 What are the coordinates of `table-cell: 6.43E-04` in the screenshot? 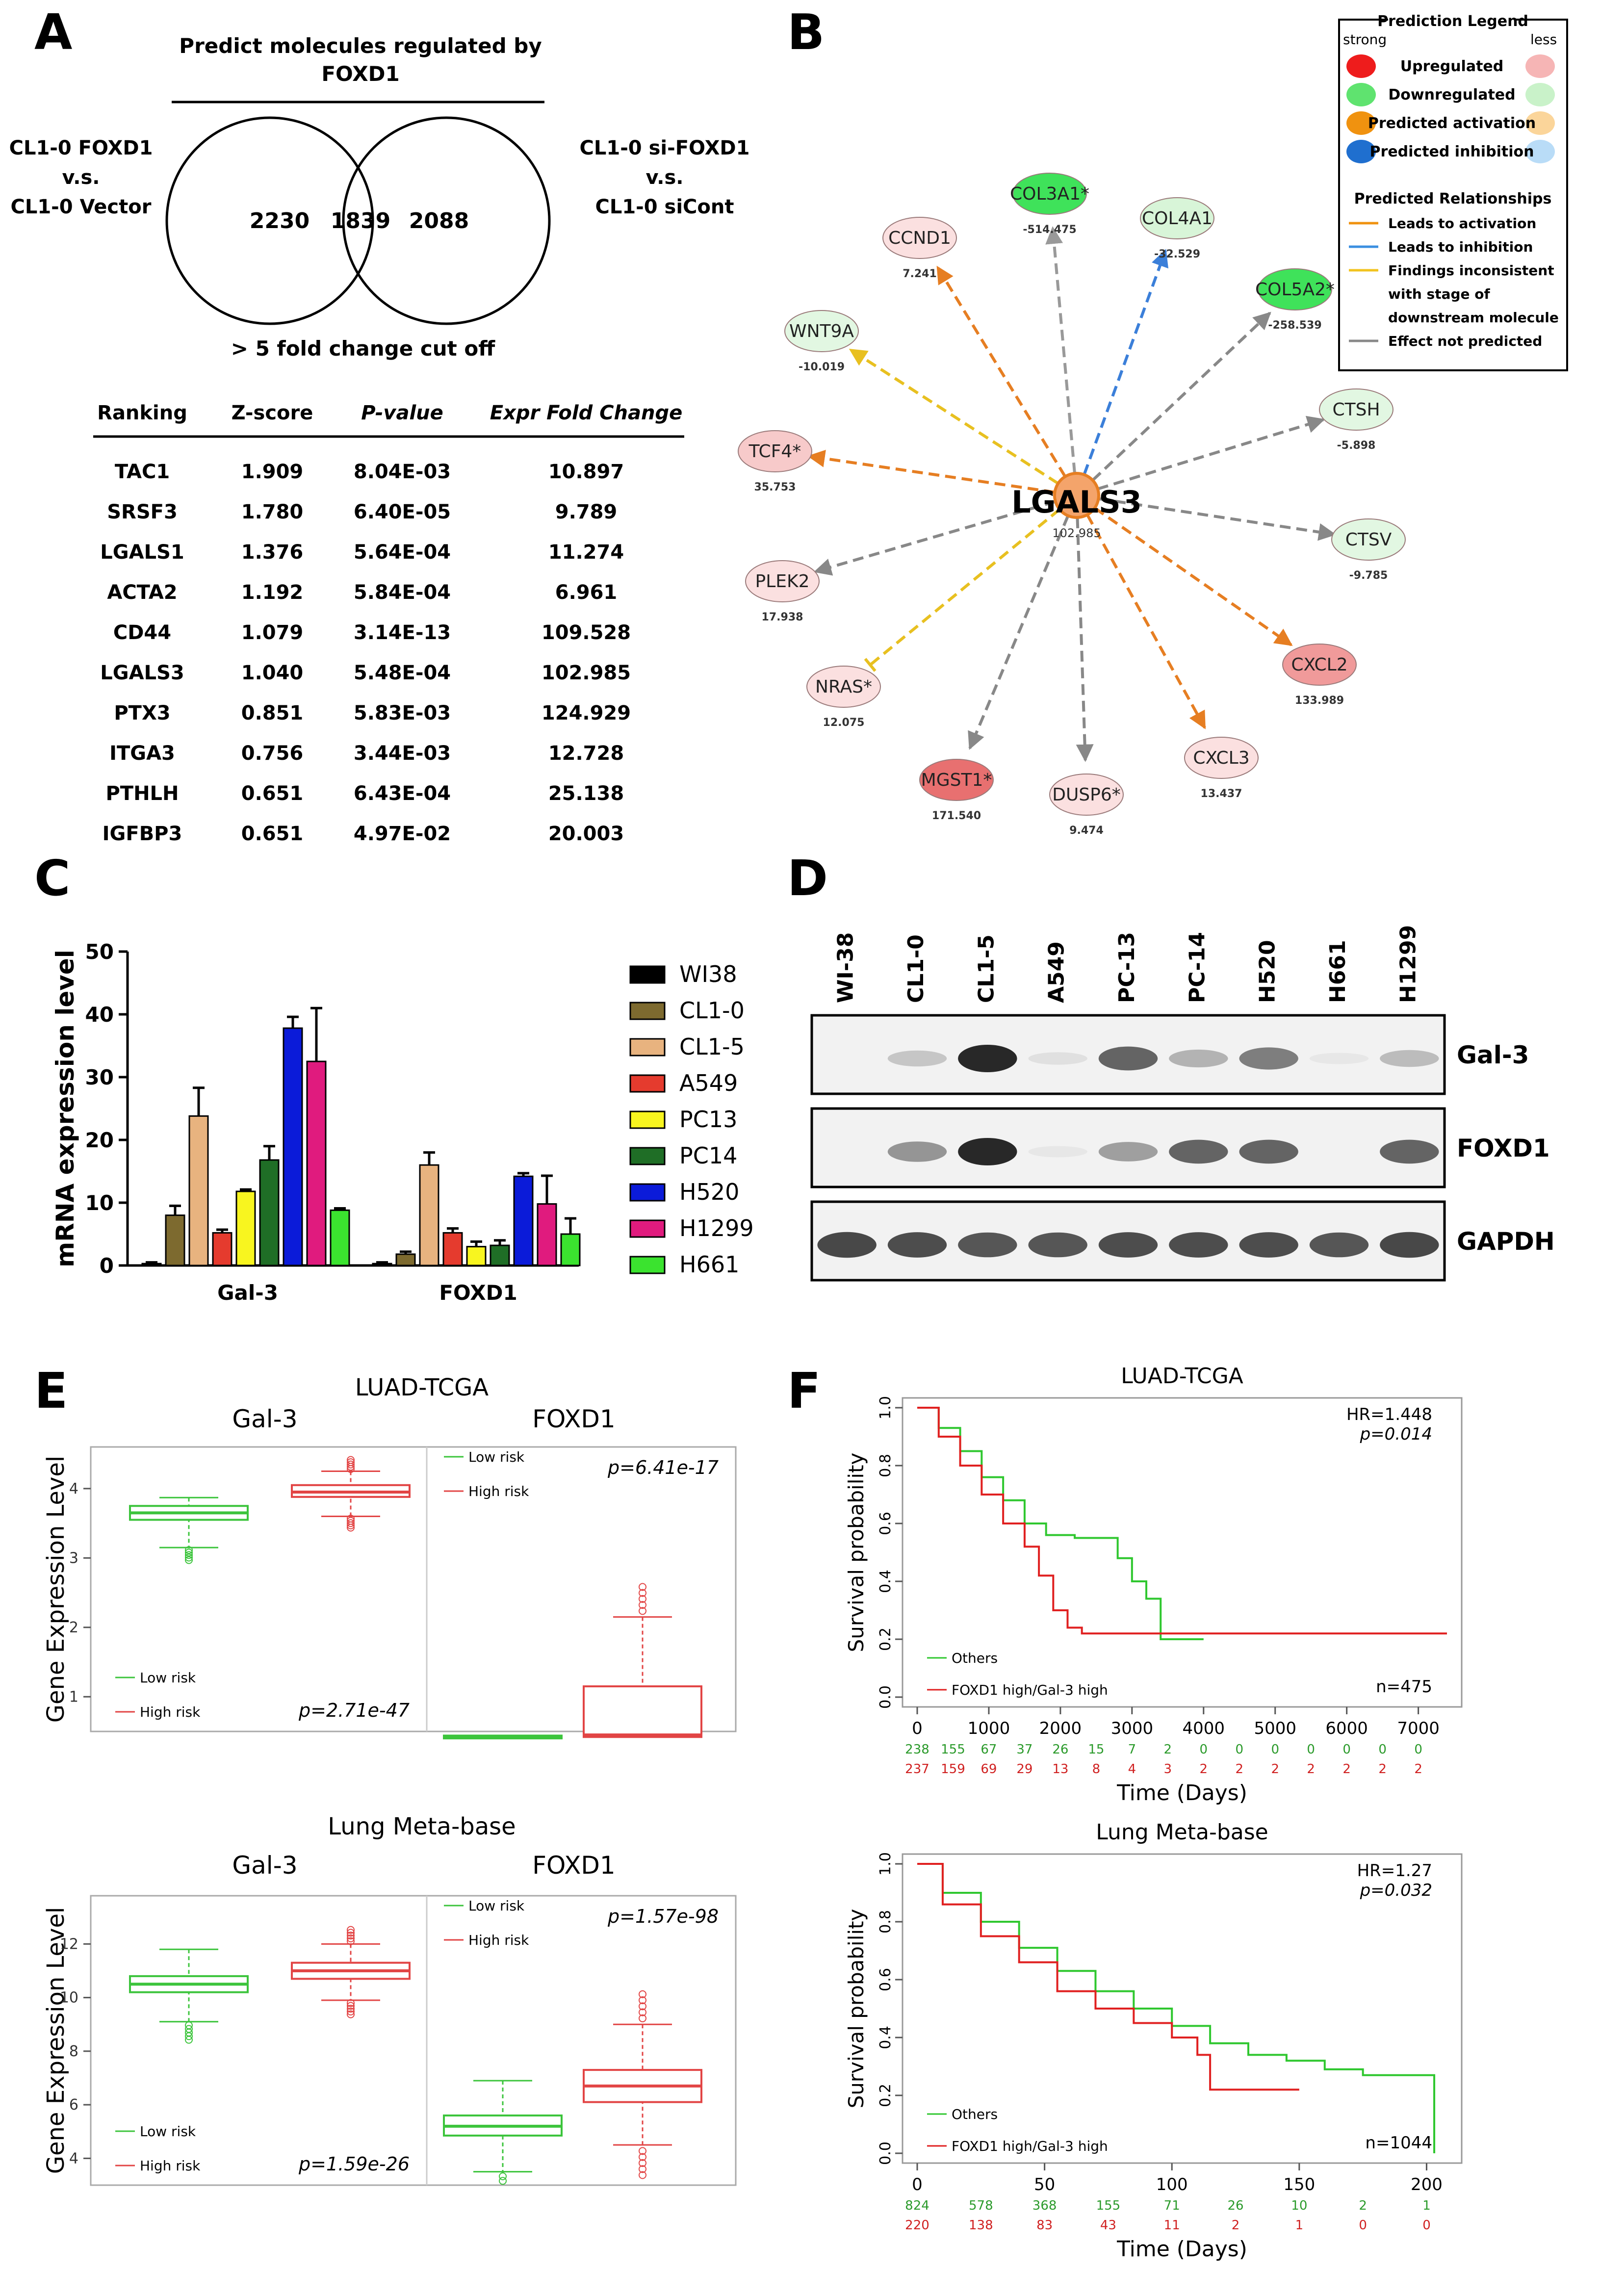 It's located at (402, 793).